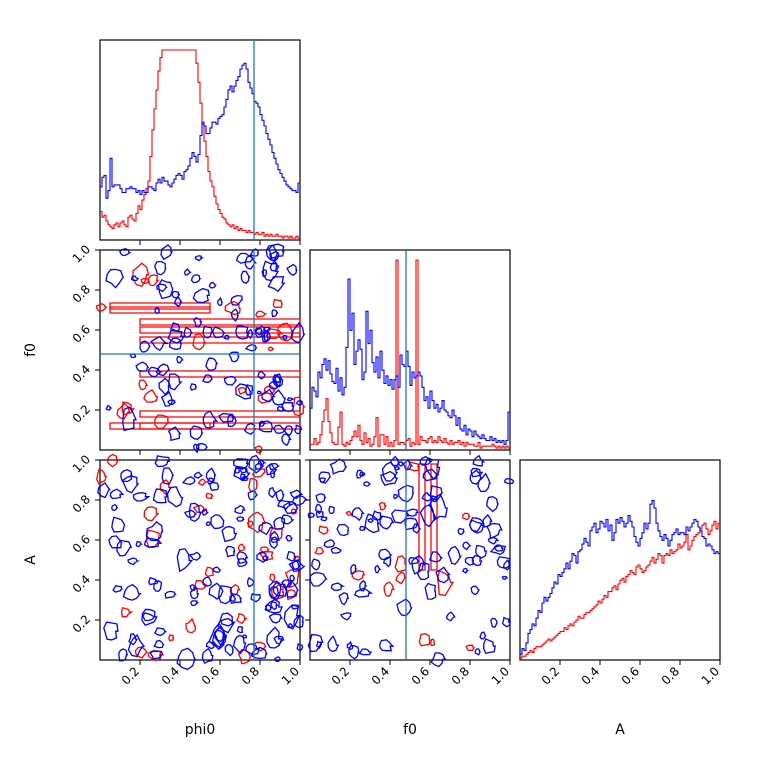 Image resolution: width=760 pixels, height=760 pixels. Describe the element at coordinates (81, 413) in the screenshot. I see `y-f0-tick-label: 0.2` at that location.